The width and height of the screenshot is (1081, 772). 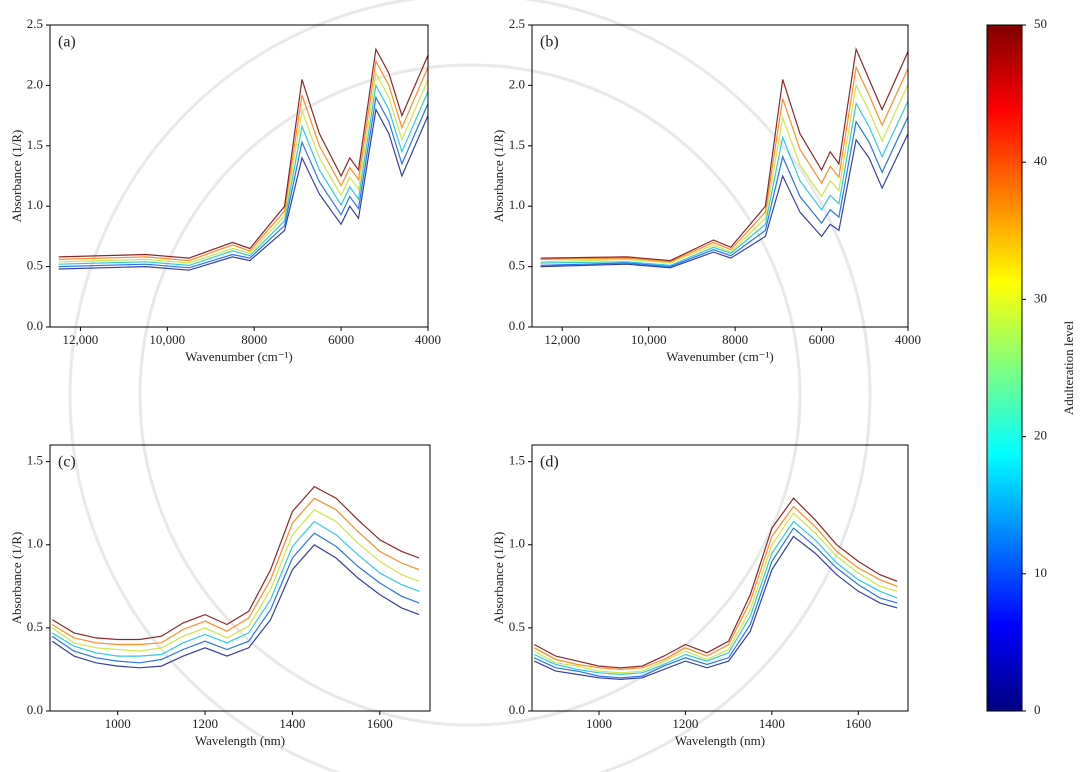 What do you see at coordinates (1004, 368) in the screenshot?
I see `colorbar` at bounding box center [1004, 368].